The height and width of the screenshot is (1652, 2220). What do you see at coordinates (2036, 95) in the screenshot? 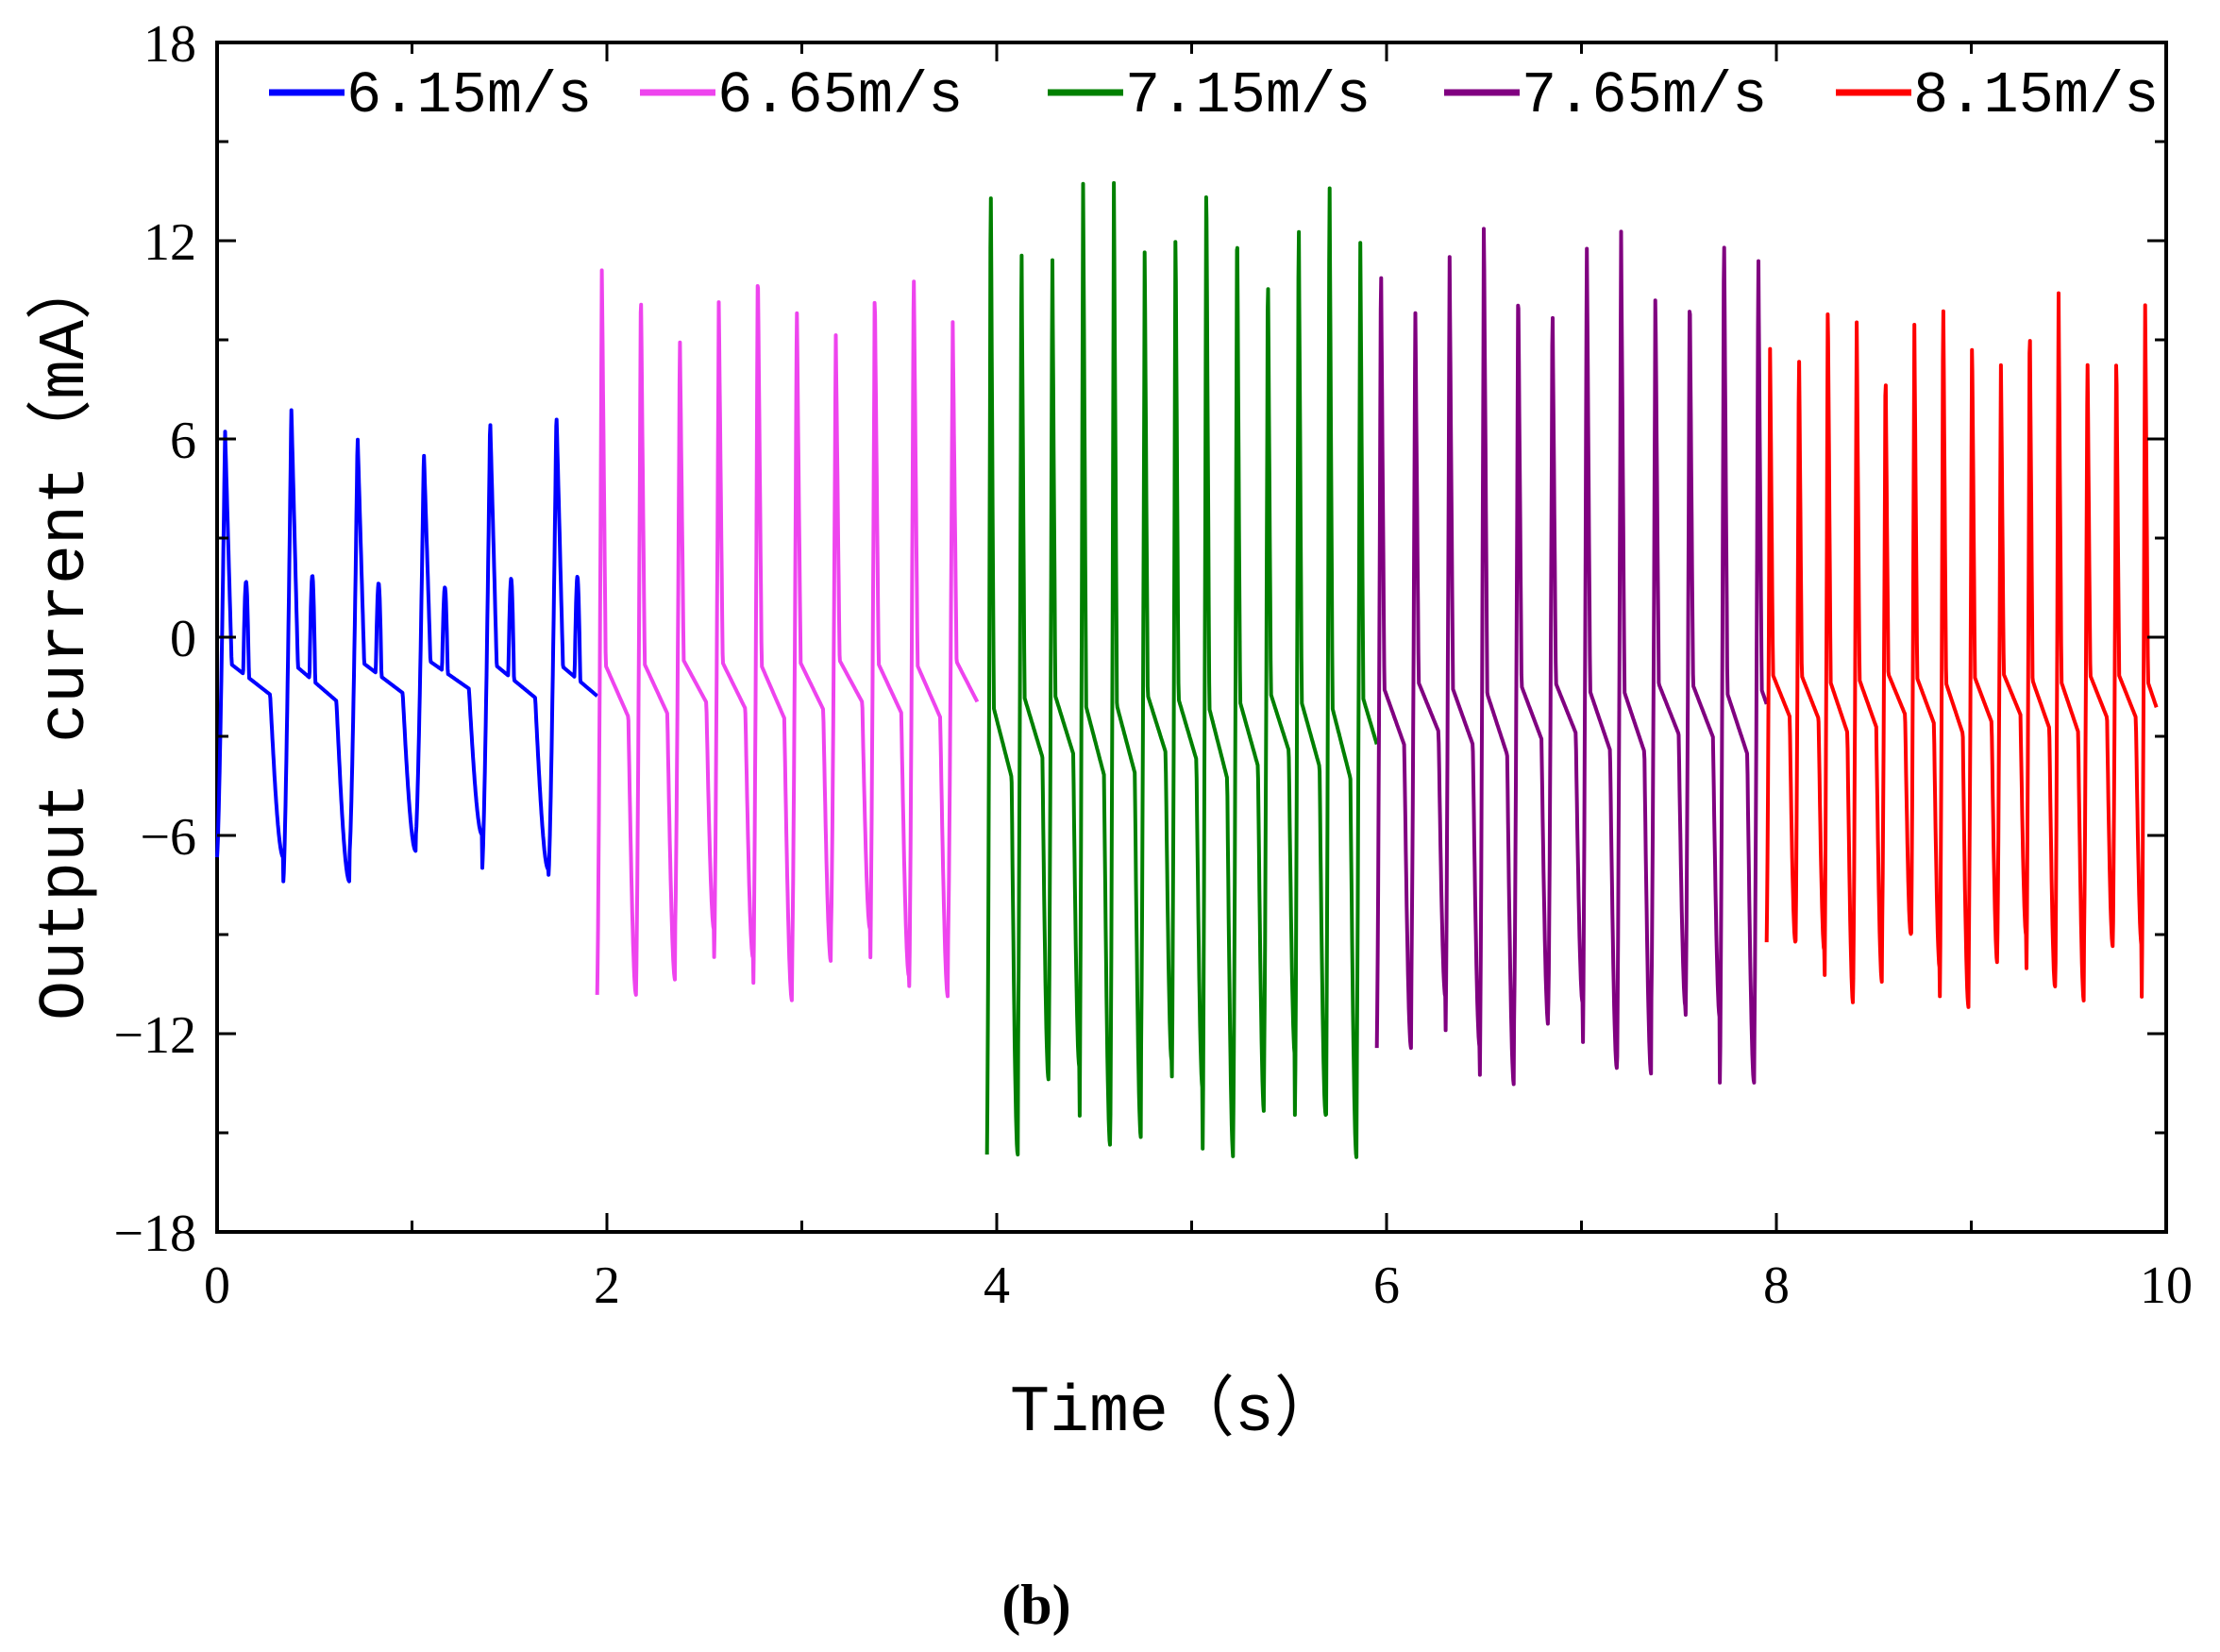
I see `legend-label: 8.15m/s` at bounding box center [2036, 95].